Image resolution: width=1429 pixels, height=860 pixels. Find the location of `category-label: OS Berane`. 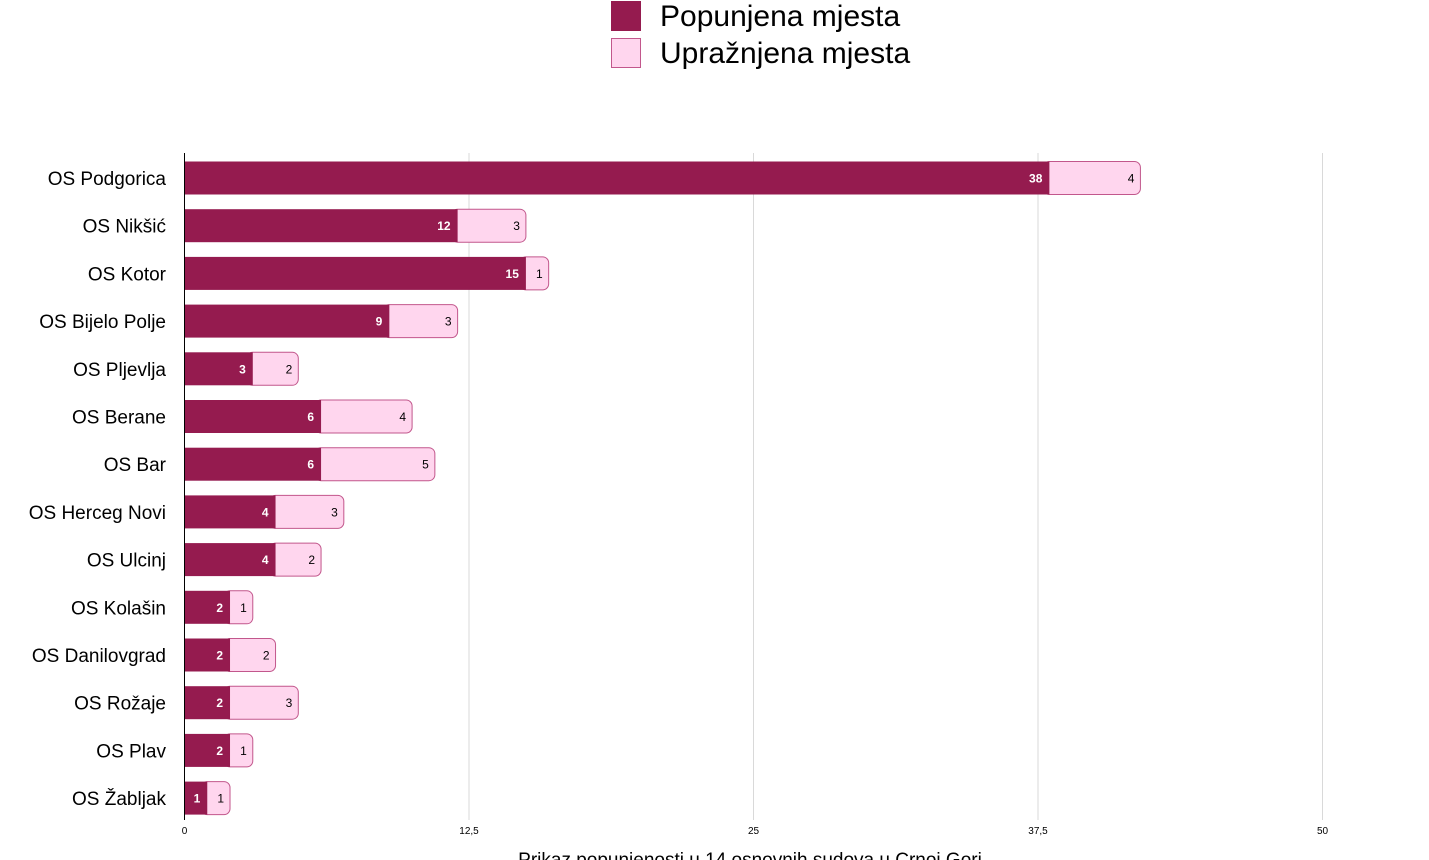

category-label: OS Berane is located at coordinates (119, 418).